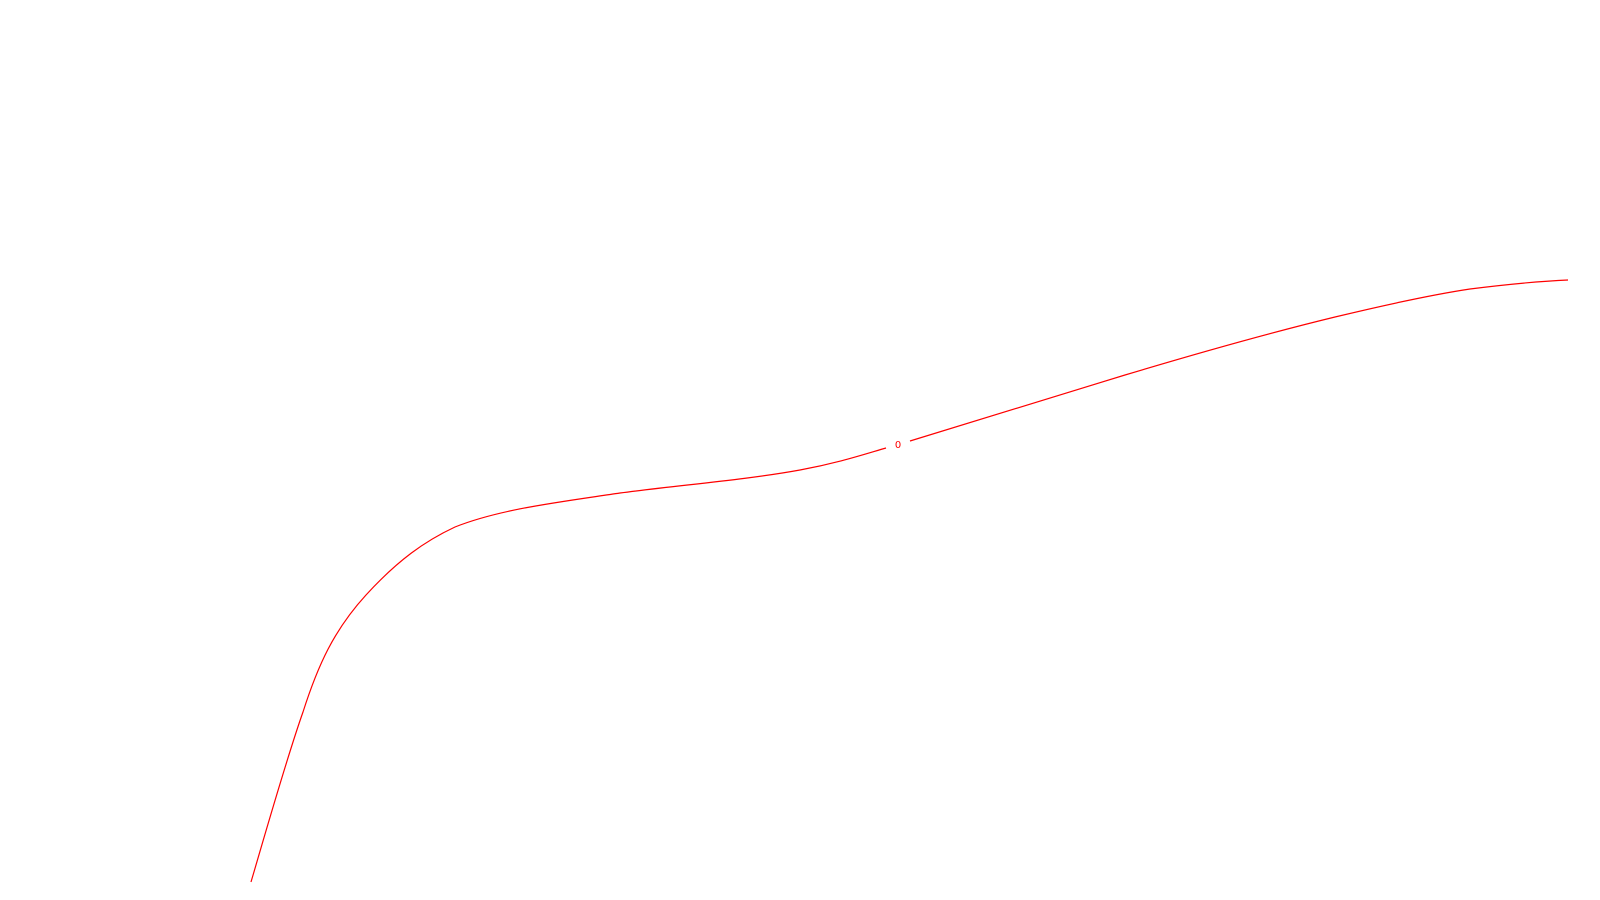 The width and height of the screenshot is (1600, 900). What do you see at coordinates (898, 445) in the screenshot?
I see `curve-contour-label: 0` at bounding box center [898, 445].